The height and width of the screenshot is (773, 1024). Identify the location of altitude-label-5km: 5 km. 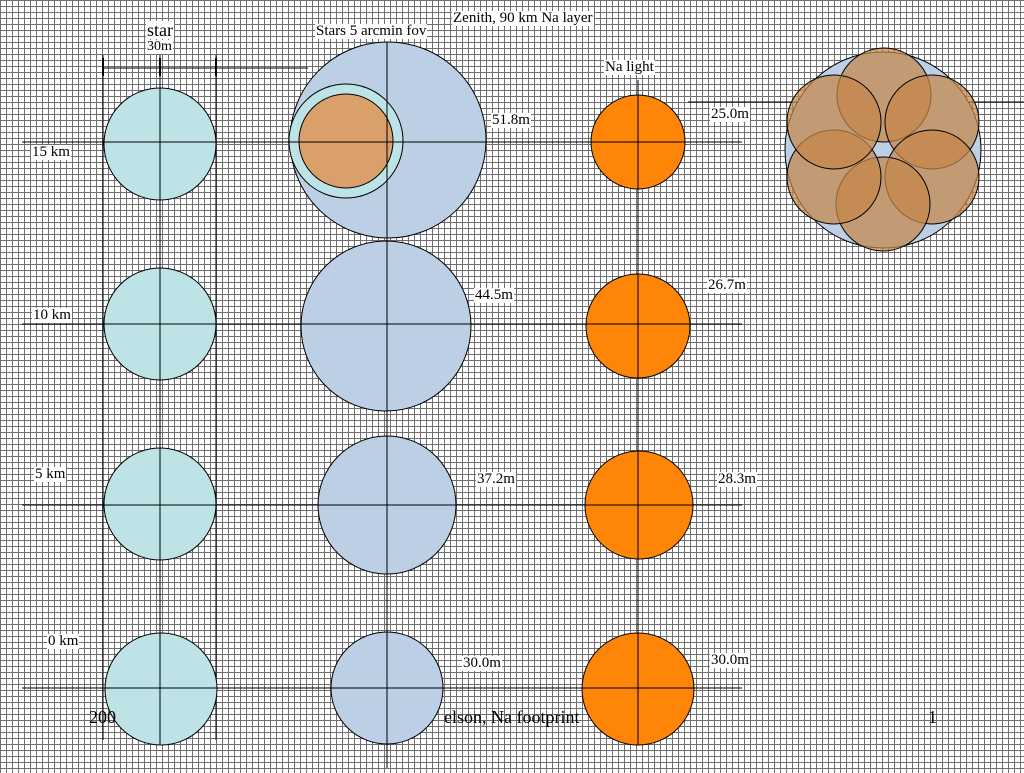
(50, 474).